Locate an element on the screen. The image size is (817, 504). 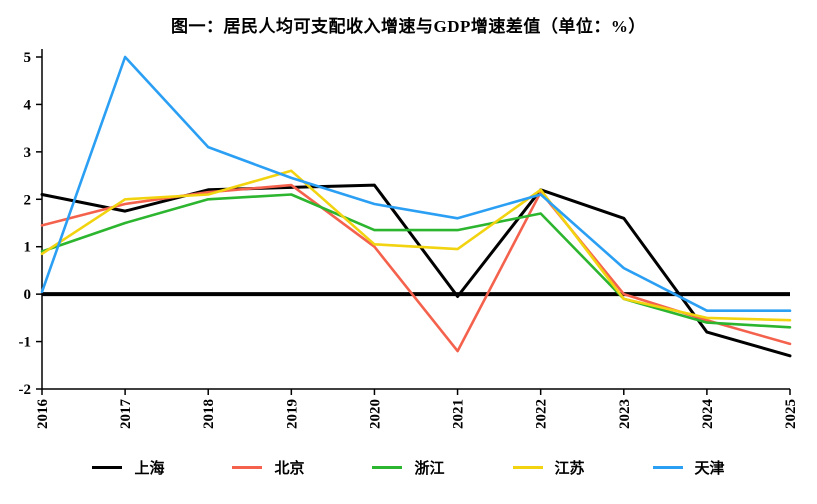
y-tick-label: 4 is located at coordinates (28, 105).